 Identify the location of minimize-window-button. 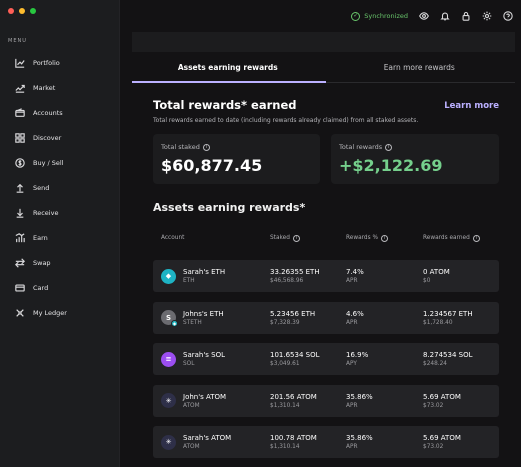
(22, 11).